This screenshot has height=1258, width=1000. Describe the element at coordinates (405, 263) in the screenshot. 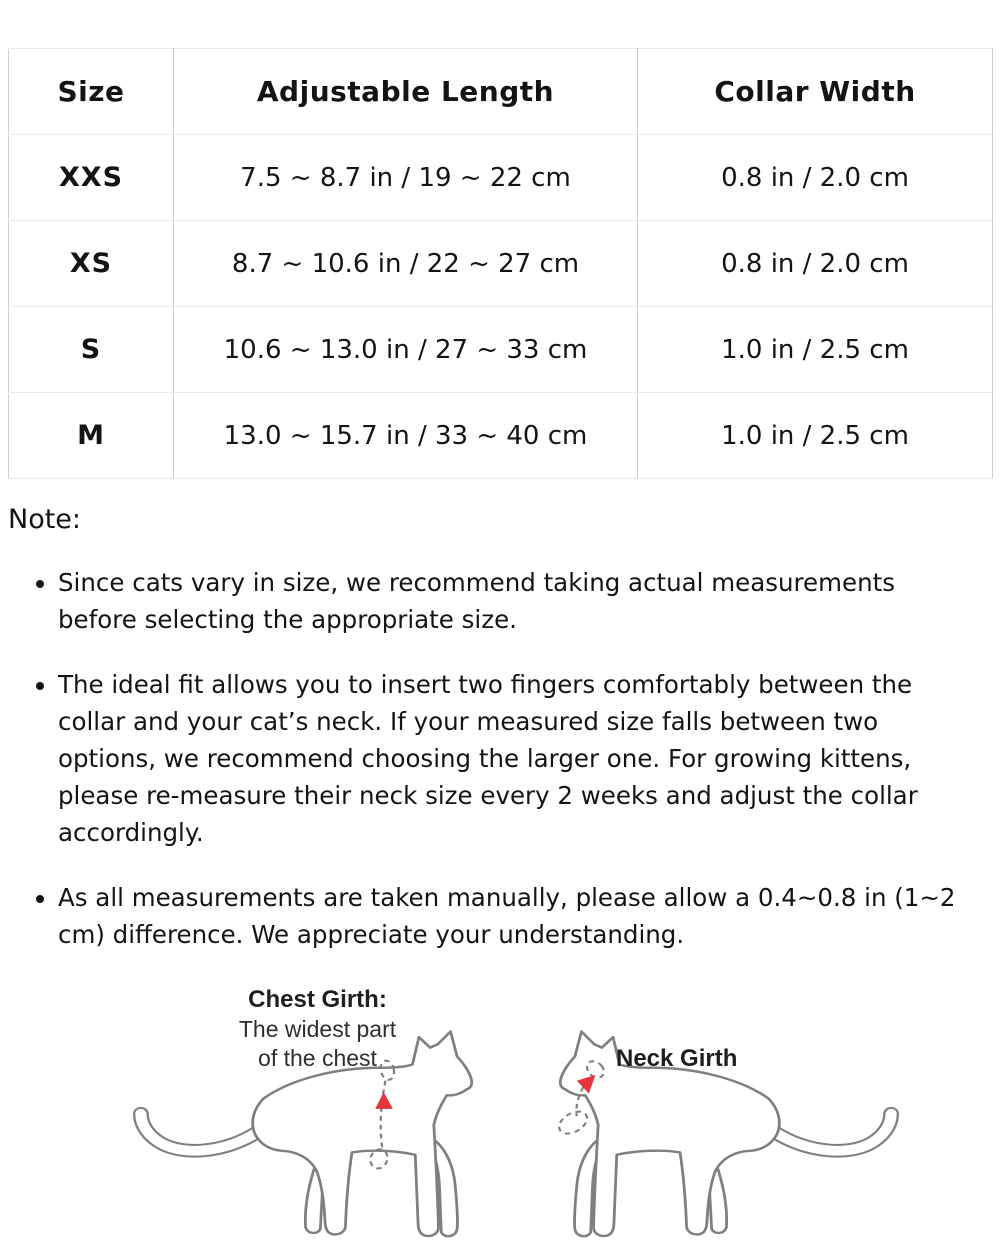

I see `cell-adjustable-length: 8.7 ~ 10.6 in / 22 ~ 27 cm` at that location.